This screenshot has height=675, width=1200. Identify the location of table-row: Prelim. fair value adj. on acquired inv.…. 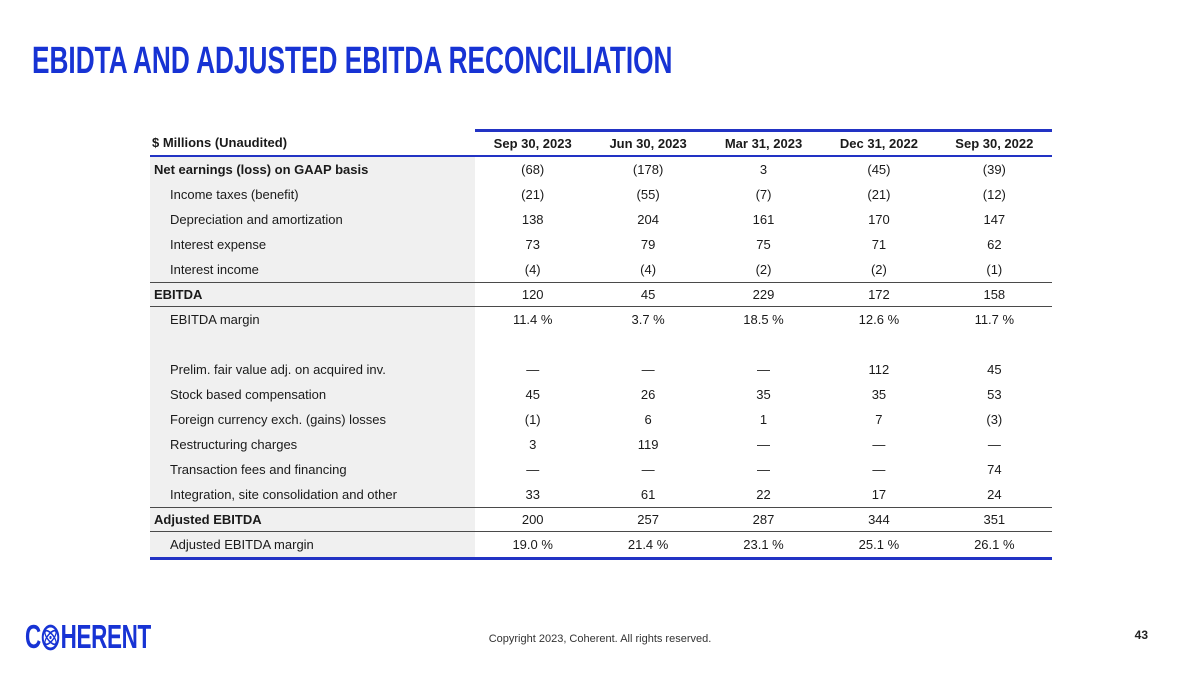
(601, 369).